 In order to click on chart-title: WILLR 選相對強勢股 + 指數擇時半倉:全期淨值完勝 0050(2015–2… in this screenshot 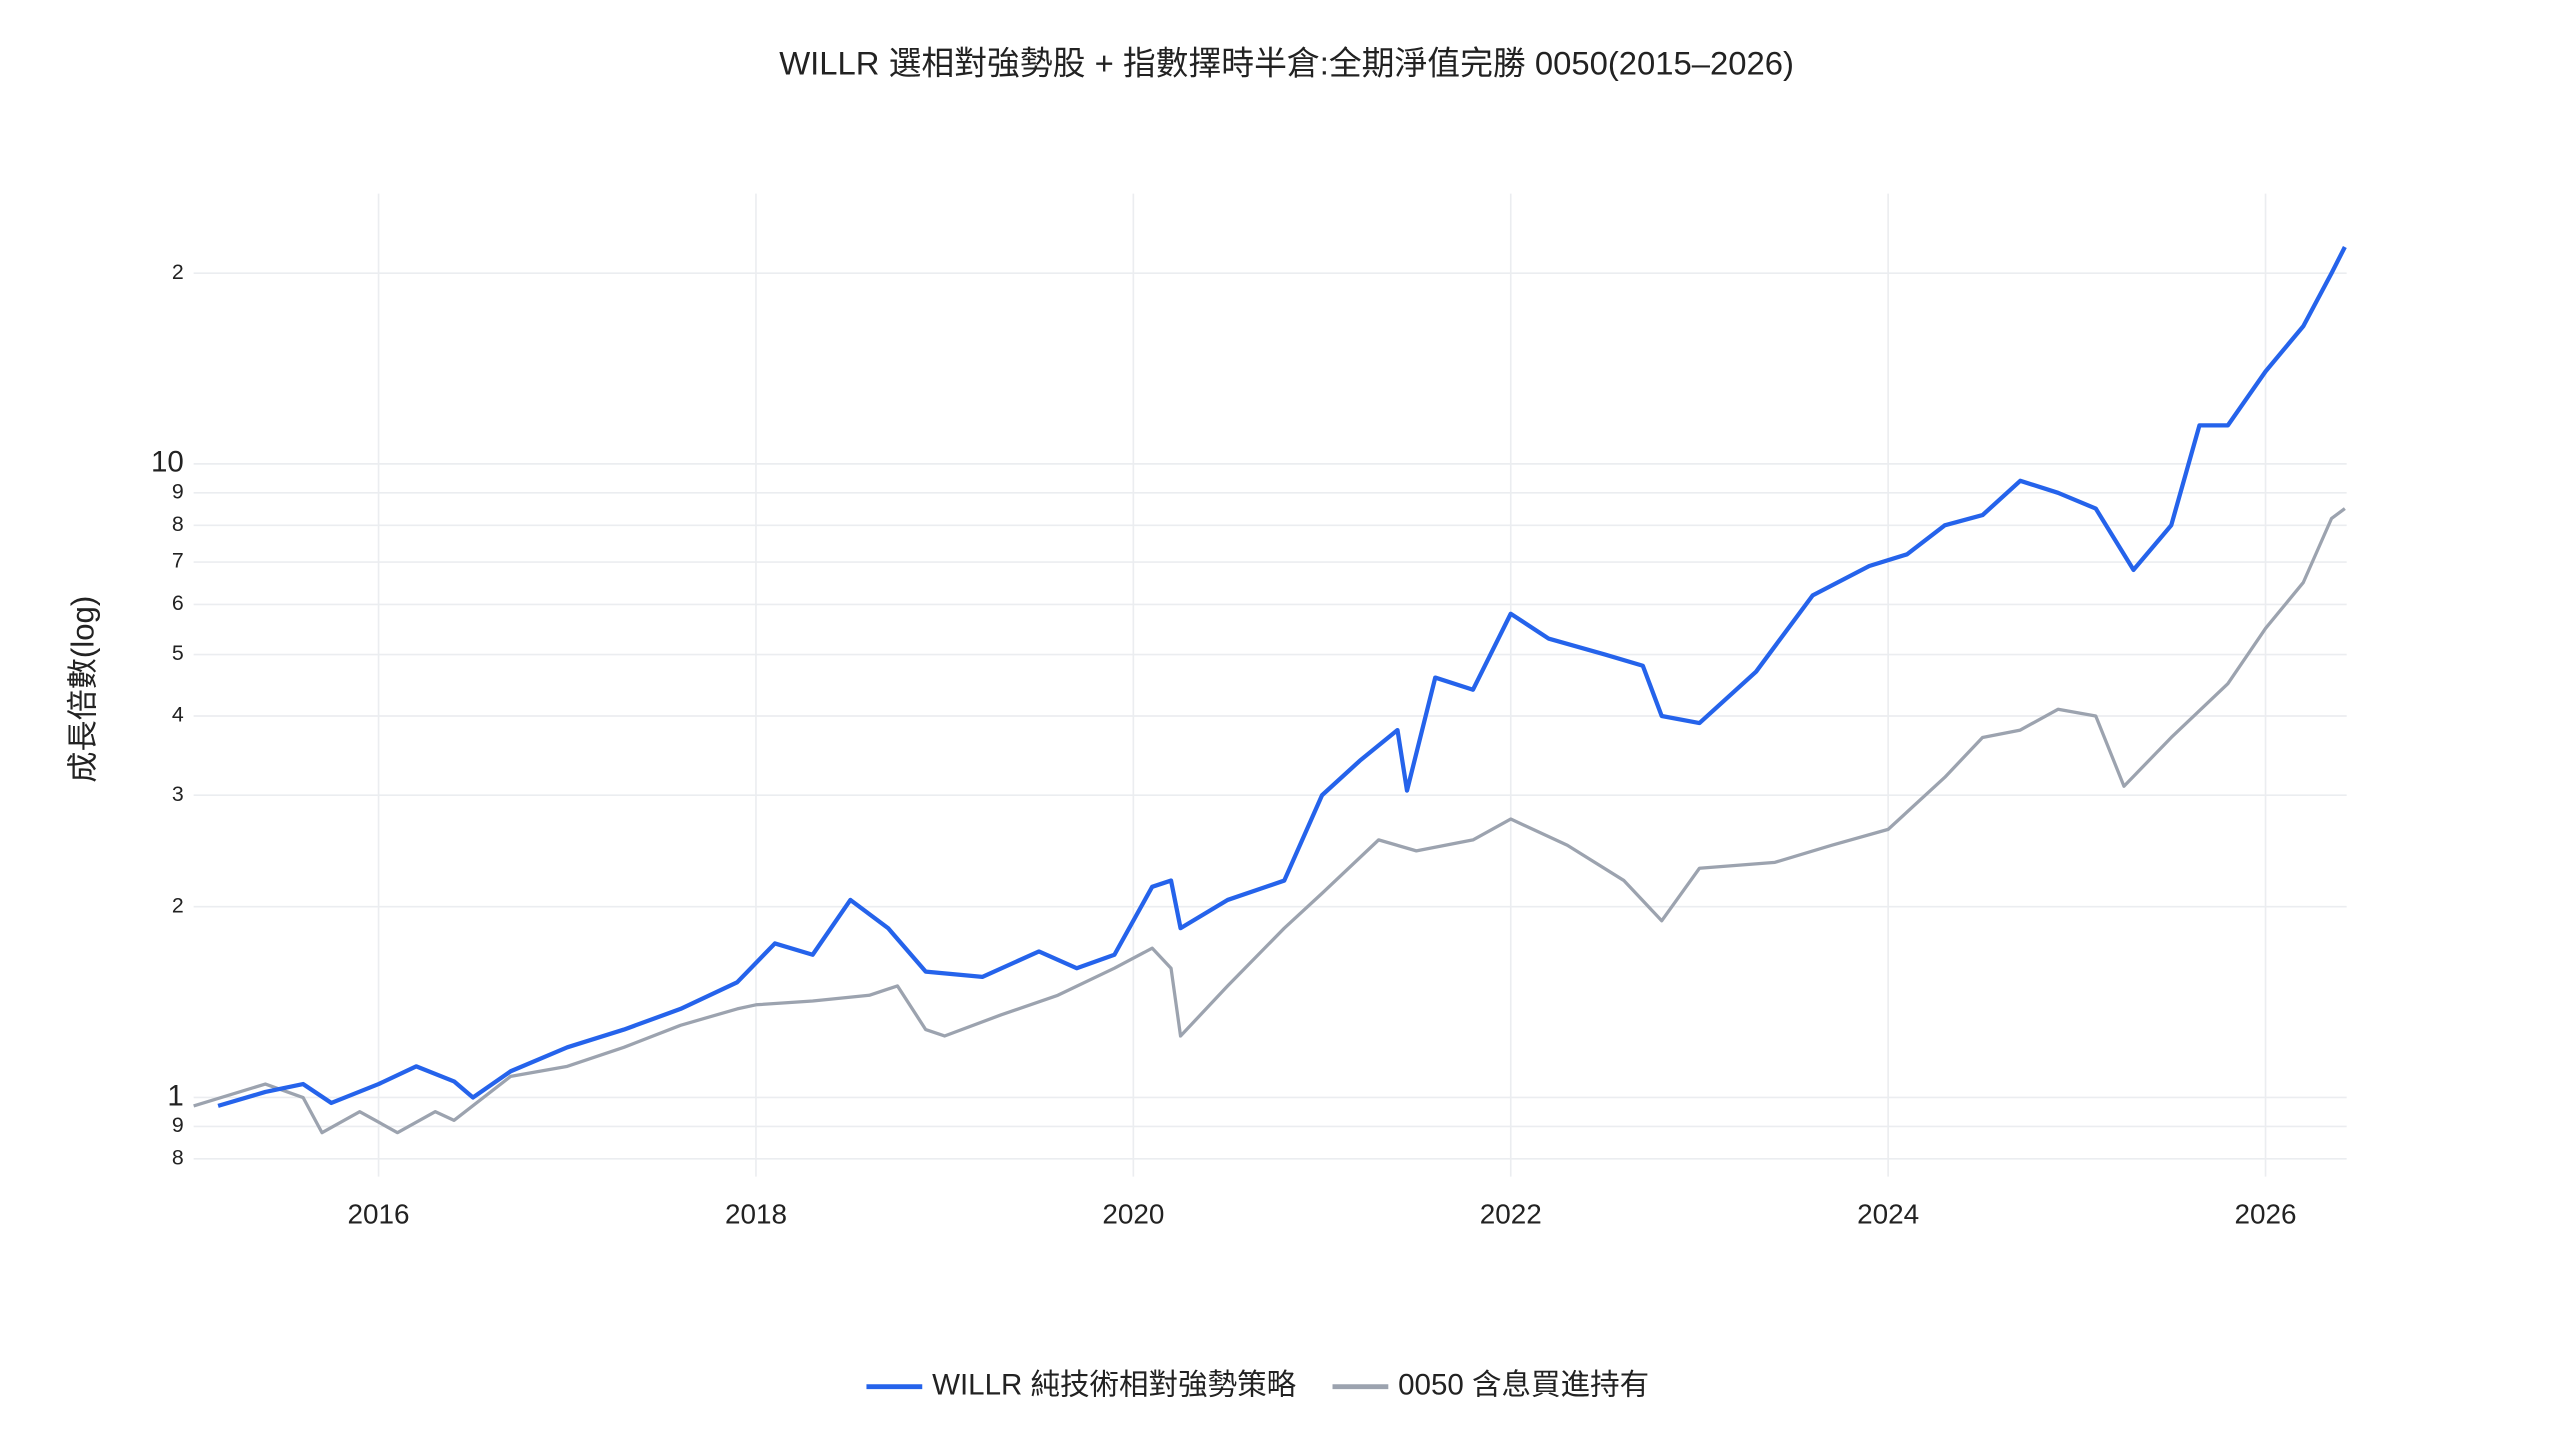, I will do `click(1286, 62)`.